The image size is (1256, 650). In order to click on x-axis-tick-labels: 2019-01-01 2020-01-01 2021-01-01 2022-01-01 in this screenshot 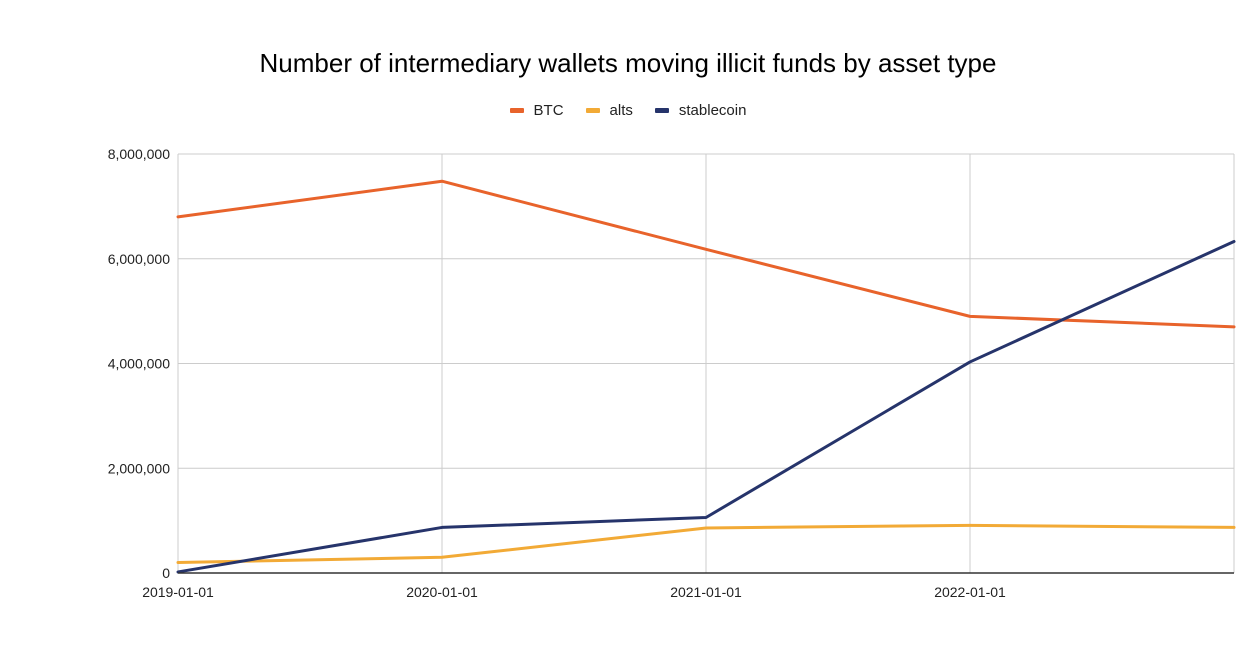, I will do `click(574, 592)`.